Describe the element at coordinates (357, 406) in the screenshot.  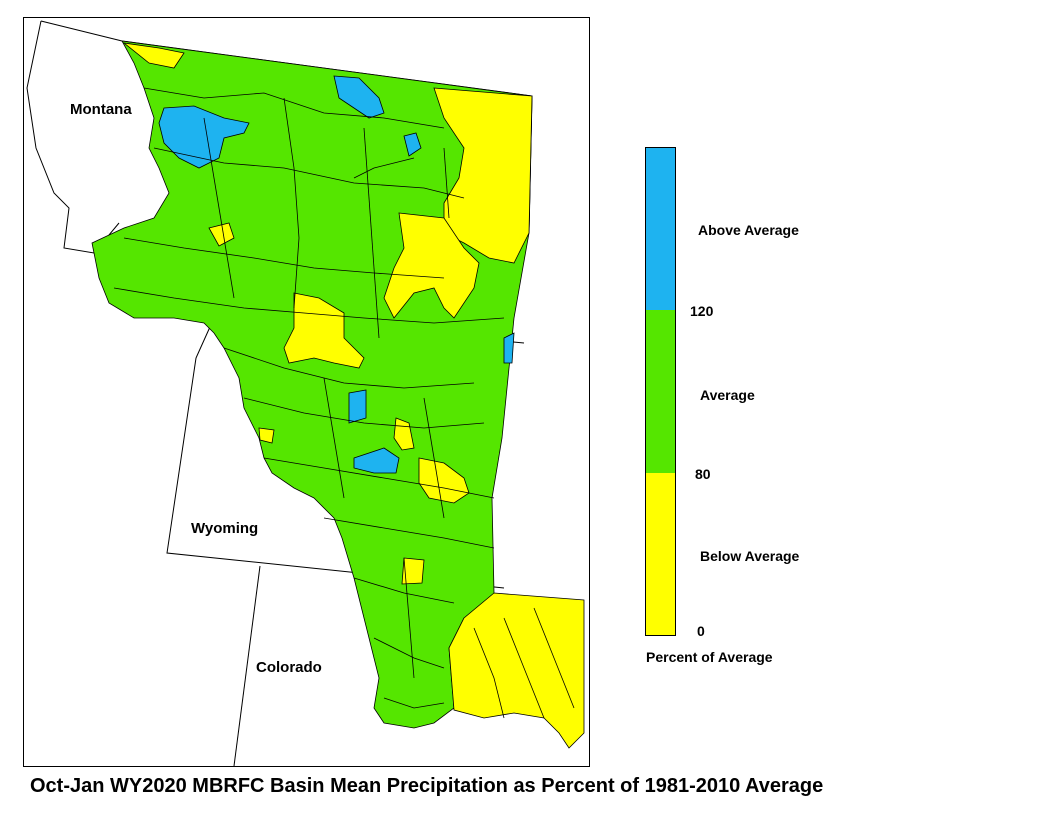
I see `above-region-center` at that location.